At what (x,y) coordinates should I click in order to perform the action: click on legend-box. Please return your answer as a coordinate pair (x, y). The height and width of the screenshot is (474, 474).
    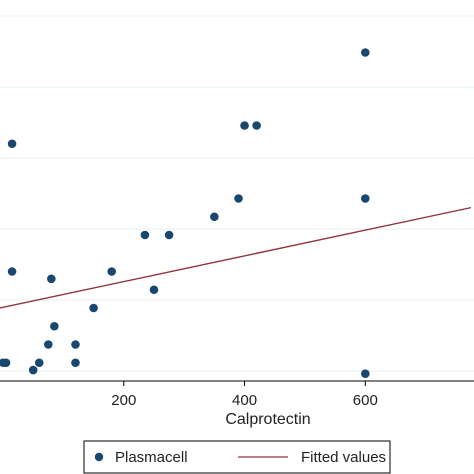
    Looking at the image, I should click on (237, 457).